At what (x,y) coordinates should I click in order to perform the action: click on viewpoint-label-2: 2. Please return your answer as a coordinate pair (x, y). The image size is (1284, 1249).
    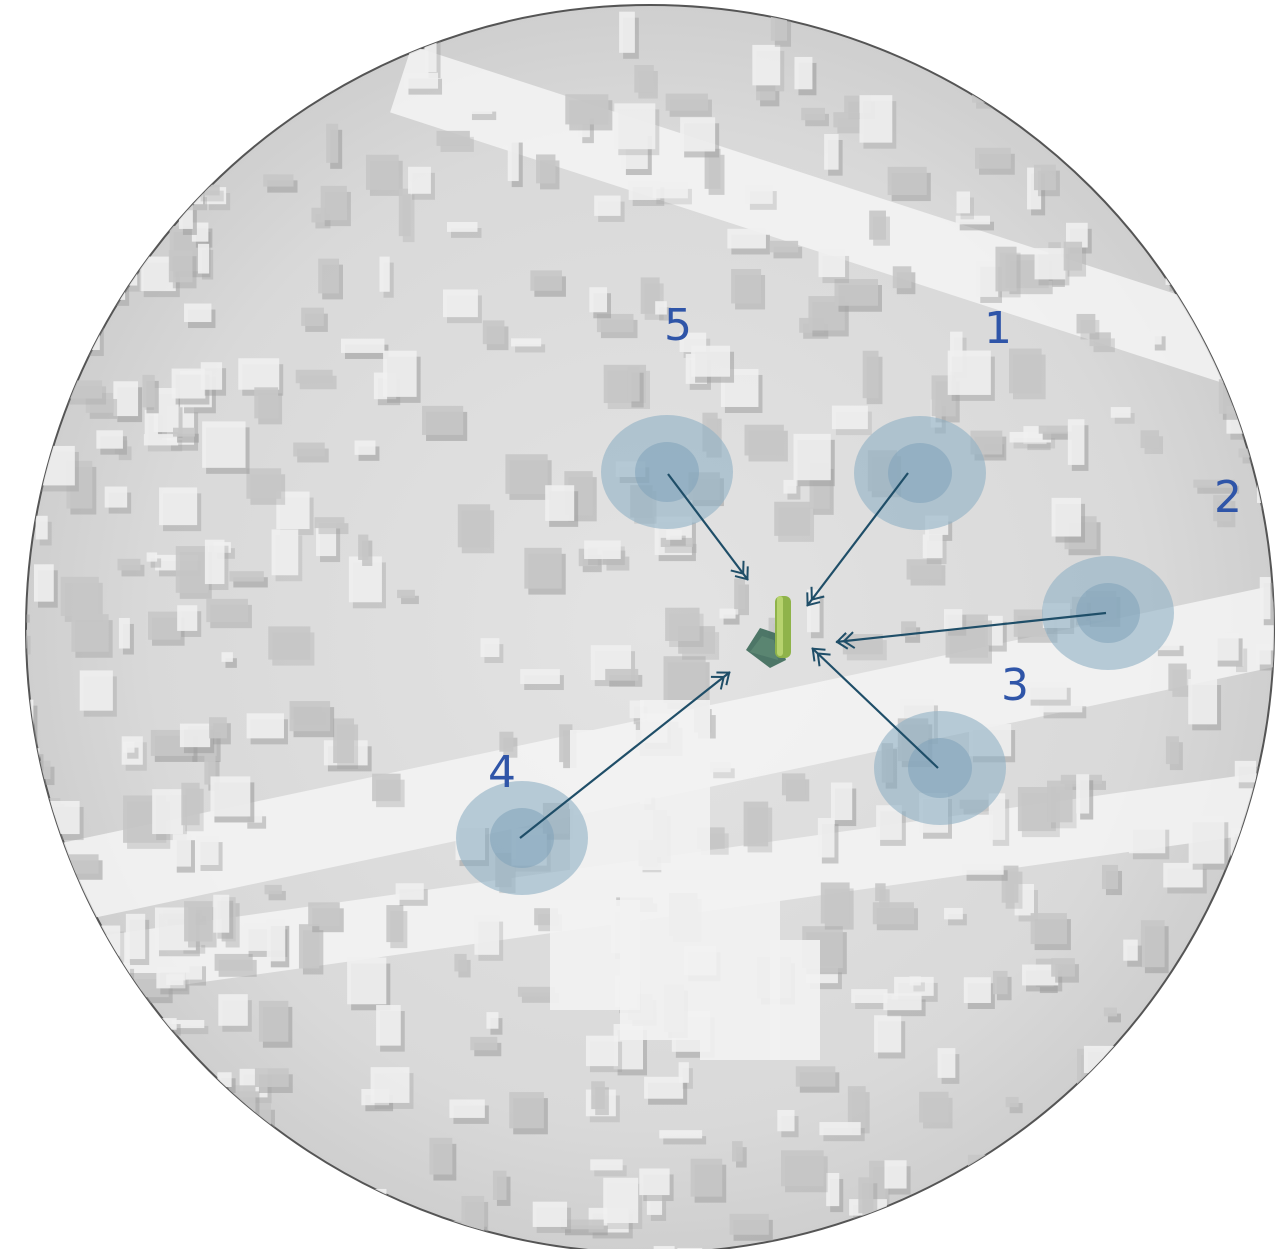
    Looking at the image, I should click on (1228, 497).